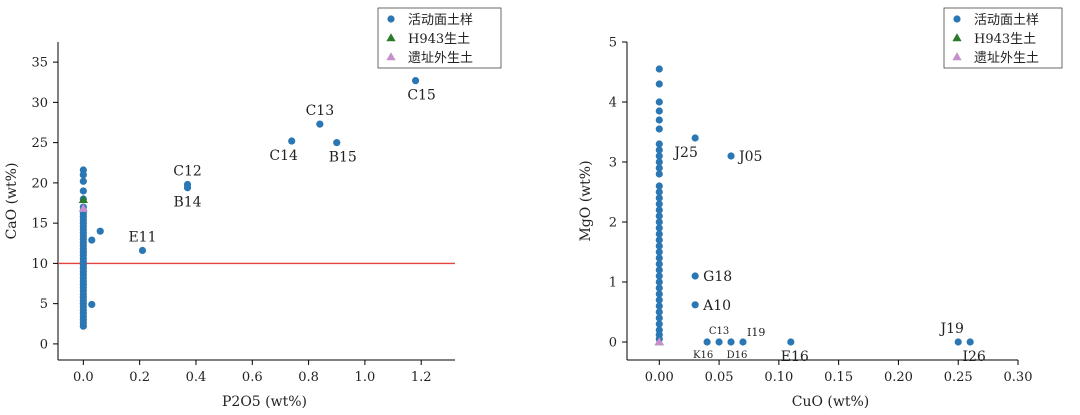  I want to click on cao-point-label: C15, so click(421, 96).